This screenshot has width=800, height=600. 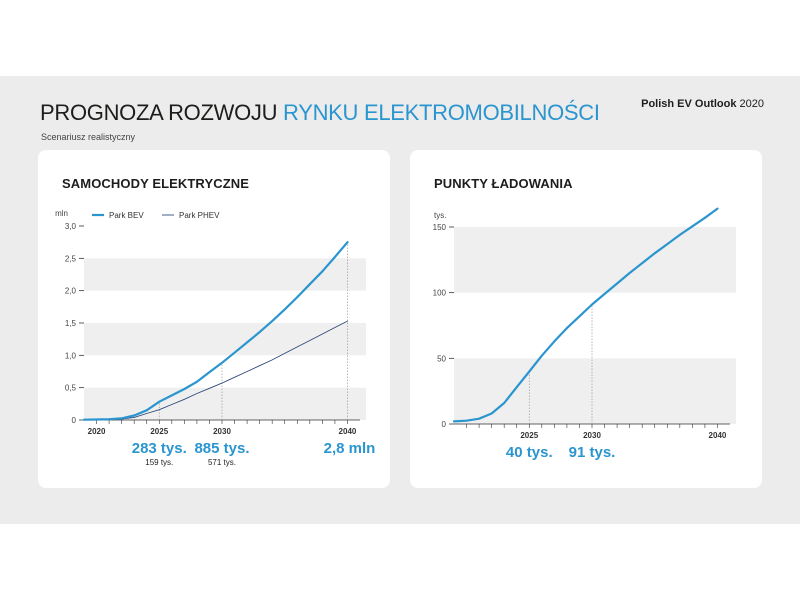 What do you see at coordinates (162, 112) in the screenshot?
I see `title-part-1: PROGNOZA ROZWOJU` at bounding box center [162, 112].